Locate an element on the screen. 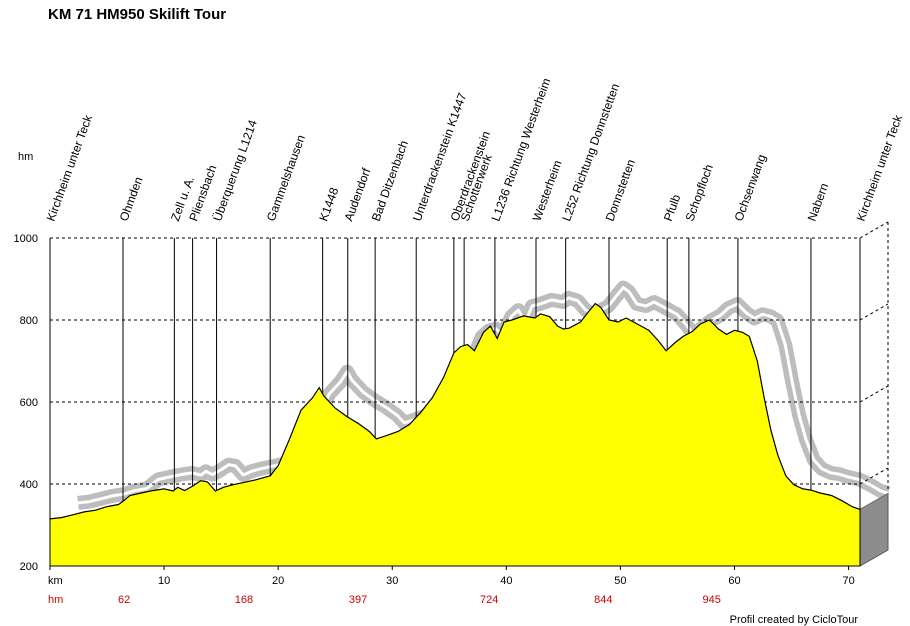  end-box-side is located at coordinates (874, 529).